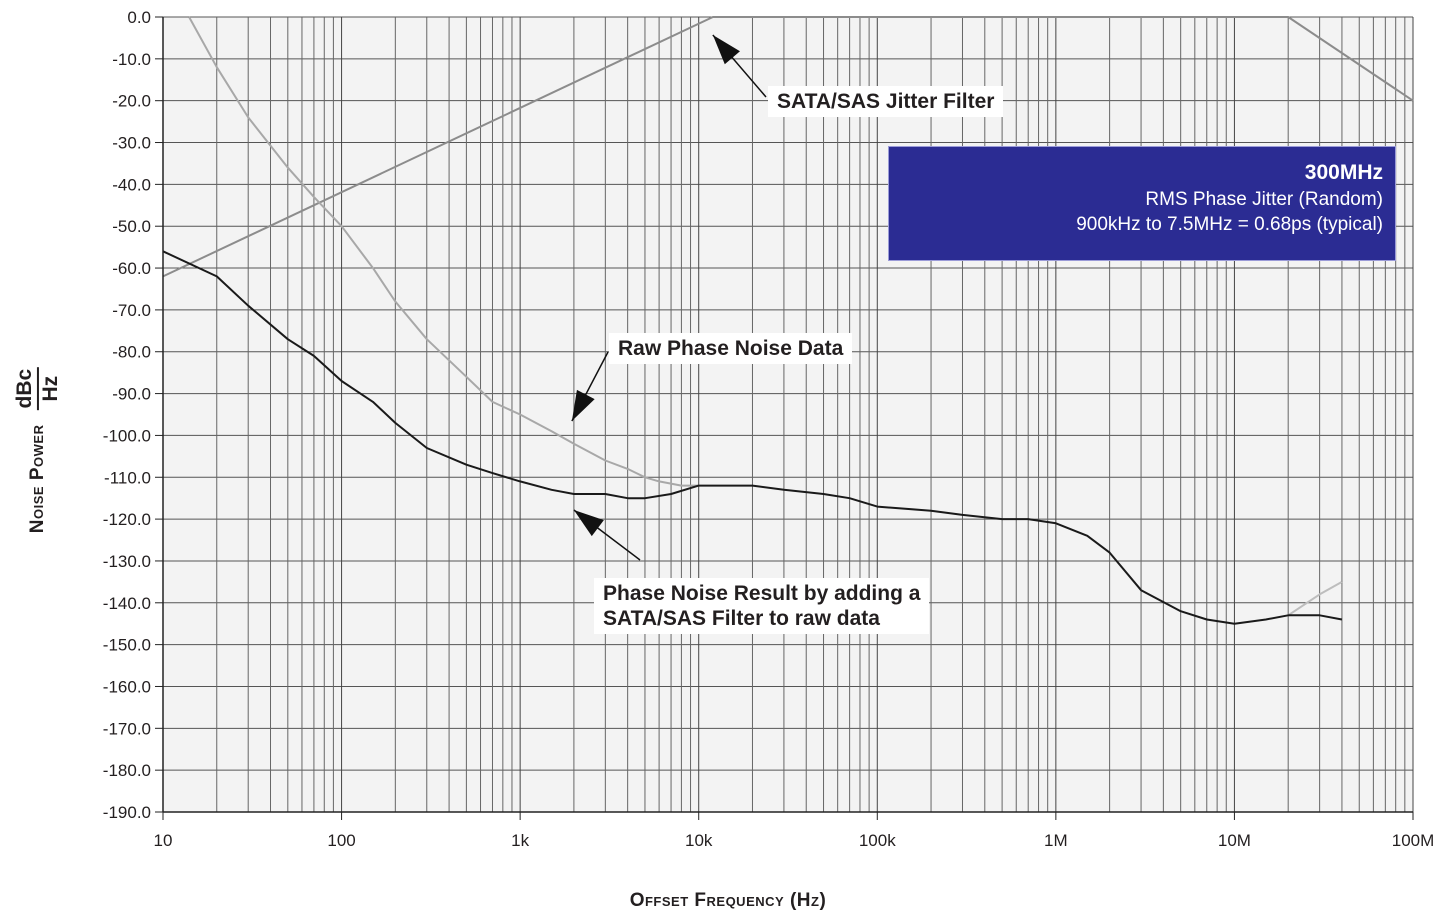 This screenshot has height=922, width=1456. What do you see at coordinates (127, 686) in the screenshot?
I see `y-tick-label: -160.0` at bounding box center [127, 686].